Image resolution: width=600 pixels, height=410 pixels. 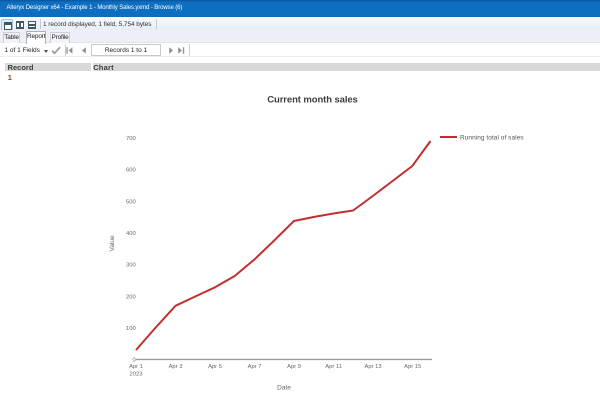 I want to click on svg-text: Apr 13, so click(x=373, y=367).